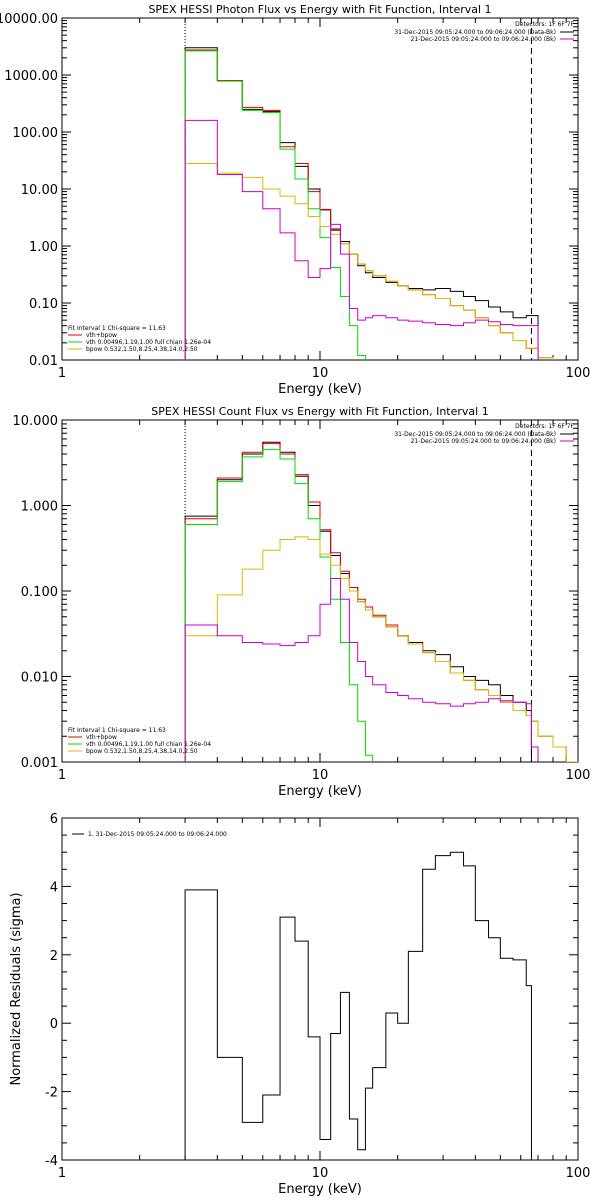 This screenshot has height=1200, width=600. What do you see at coordinates (36, 421) in the screenshot?
I see `y-tick-label: 10.000` at bounding box center [36, 421].